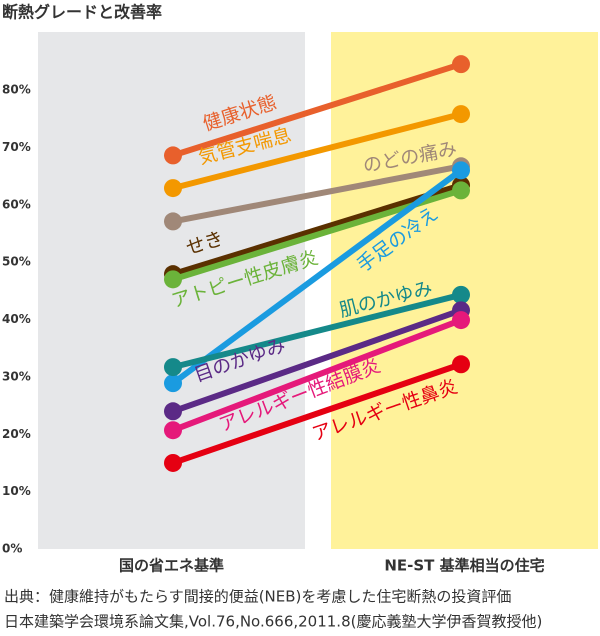 The width and height of the screenshot is (600, 636). I want to click on y-tick-label: 40%, so click(16, 319).